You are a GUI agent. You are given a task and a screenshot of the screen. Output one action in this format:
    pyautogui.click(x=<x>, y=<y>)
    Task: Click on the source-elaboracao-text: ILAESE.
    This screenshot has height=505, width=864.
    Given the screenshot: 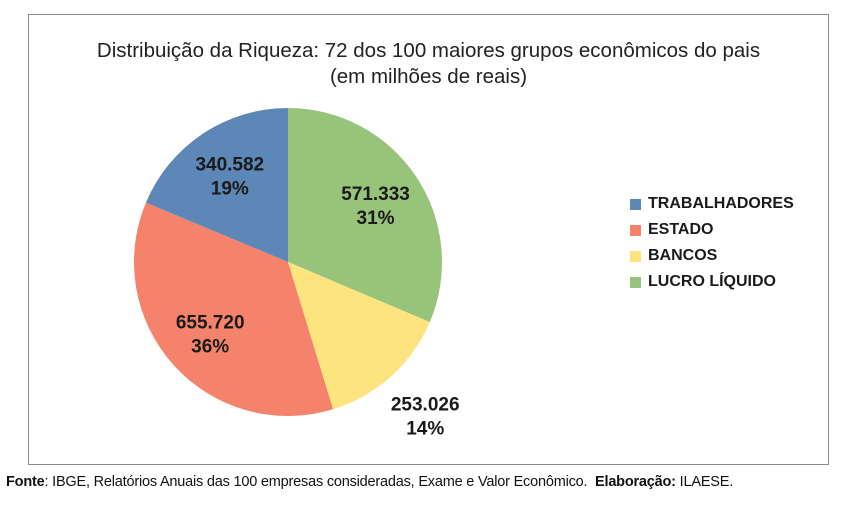 What is the action you would take?
    pyautogui.click(x=704, y=482)
    